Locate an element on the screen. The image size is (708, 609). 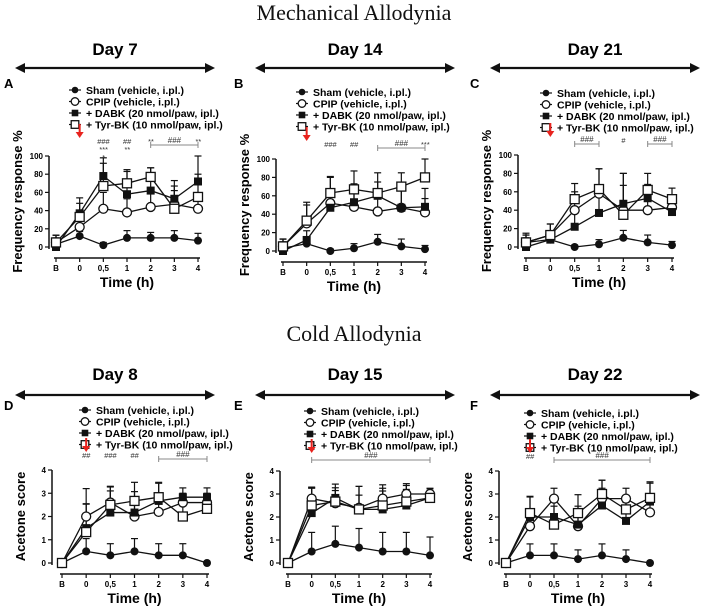
panel-letter: E is located at coordinates (238, 405).